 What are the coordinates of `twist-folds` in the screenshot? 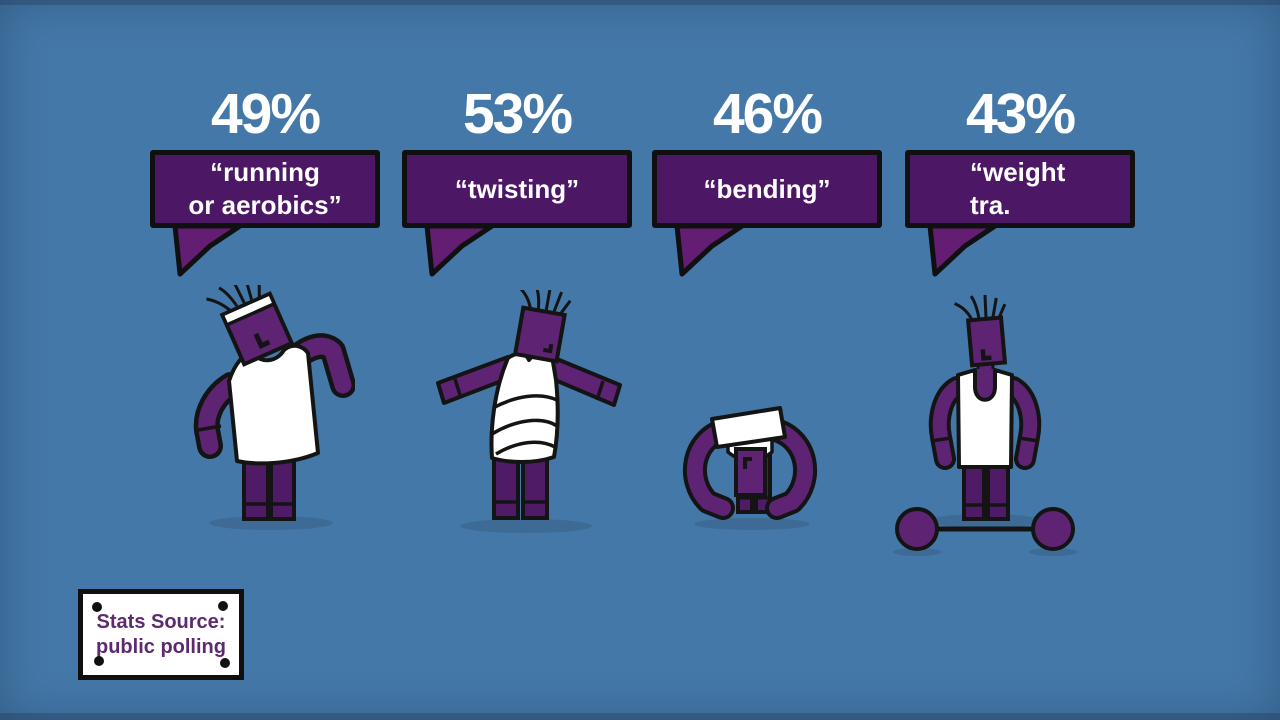 It's located at (524, 425).